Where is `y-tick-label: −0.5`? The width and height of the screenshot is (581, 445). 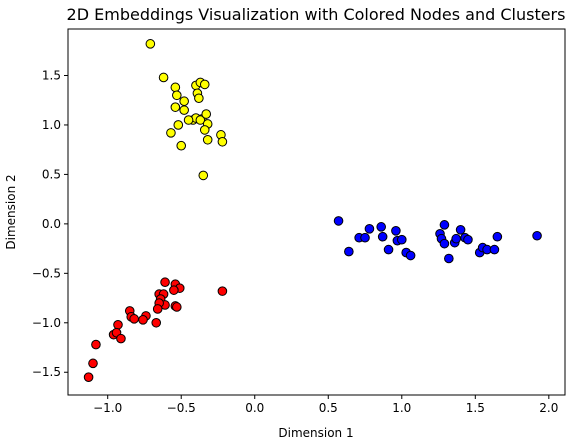 y-tick-label: −0.5 is located at coordinates (46, 273).